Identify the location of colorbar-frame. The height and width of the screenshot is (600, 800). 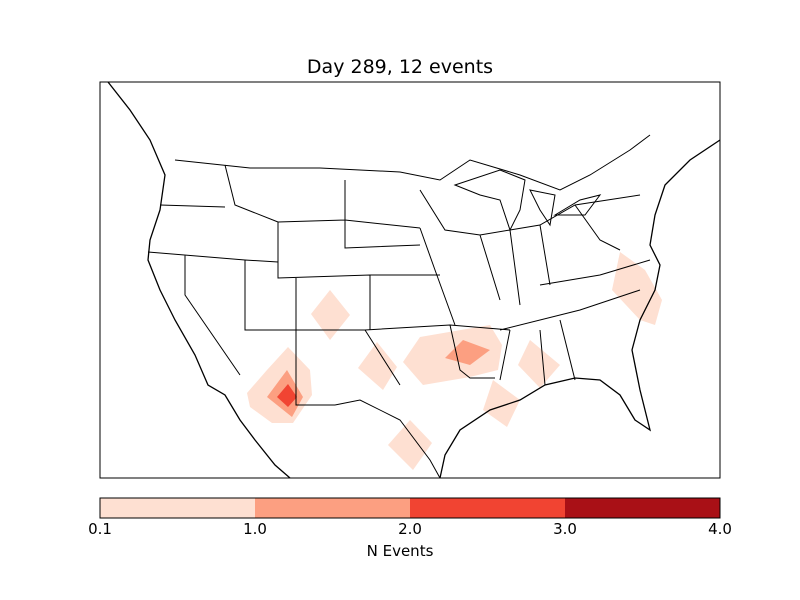
(410, 508).